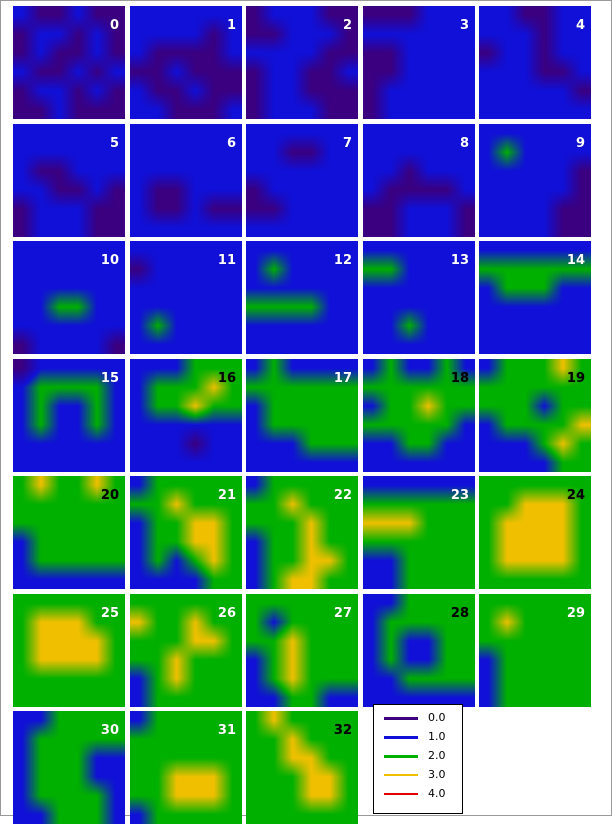 This screenshot has height=824, width=612. Describe the element at coordinates (580, 143) in the screenshot. I see `heatmap-panel-label-9: 9` at that location.